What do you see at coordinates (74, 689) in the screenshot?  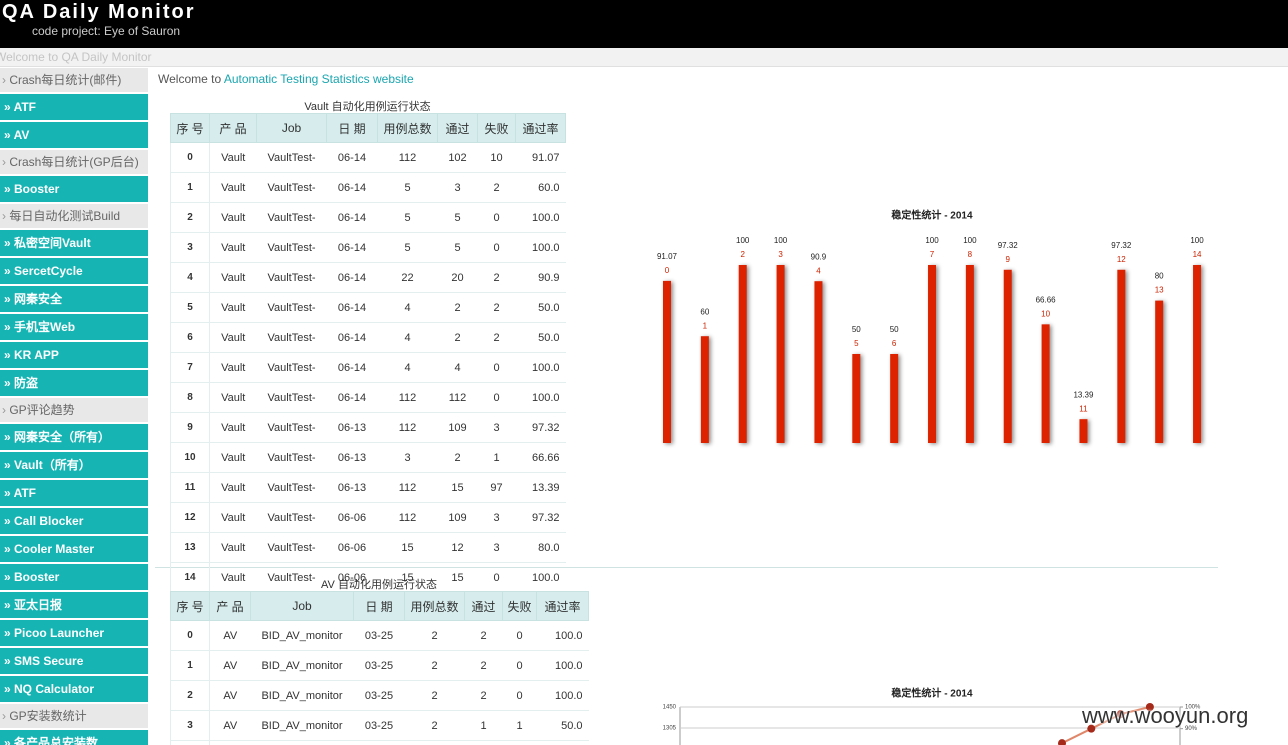 I see `sidebar-item: NQ Calculator` at bounding box center [74, 689].